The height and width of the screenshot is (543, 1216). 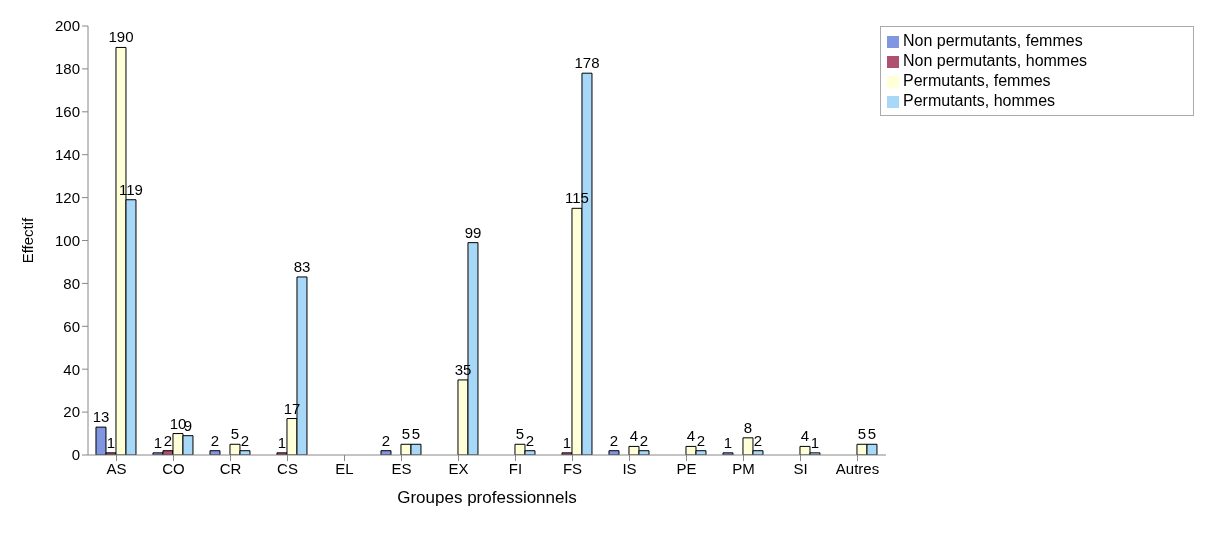 What do you see at coordinates (458, 468) in the screenshot?
I see `x-tick-label: EX` at bounding box center [458, 468].